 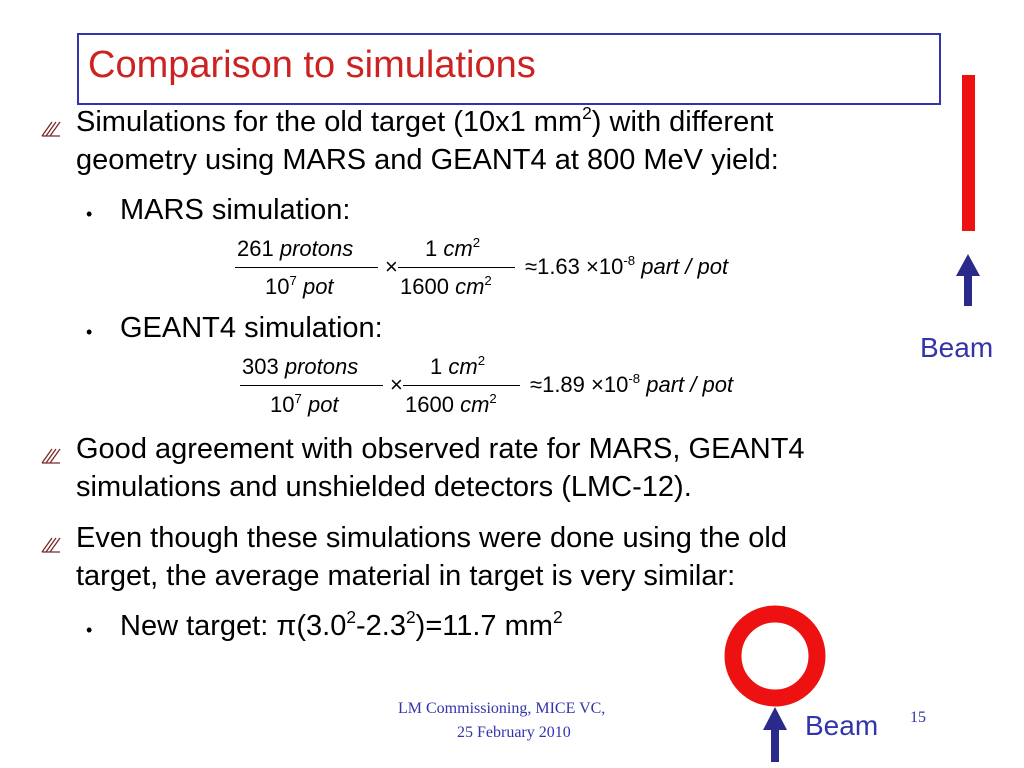 I want to click on text-line: MARS simulation:, so click(x=235, y=210).